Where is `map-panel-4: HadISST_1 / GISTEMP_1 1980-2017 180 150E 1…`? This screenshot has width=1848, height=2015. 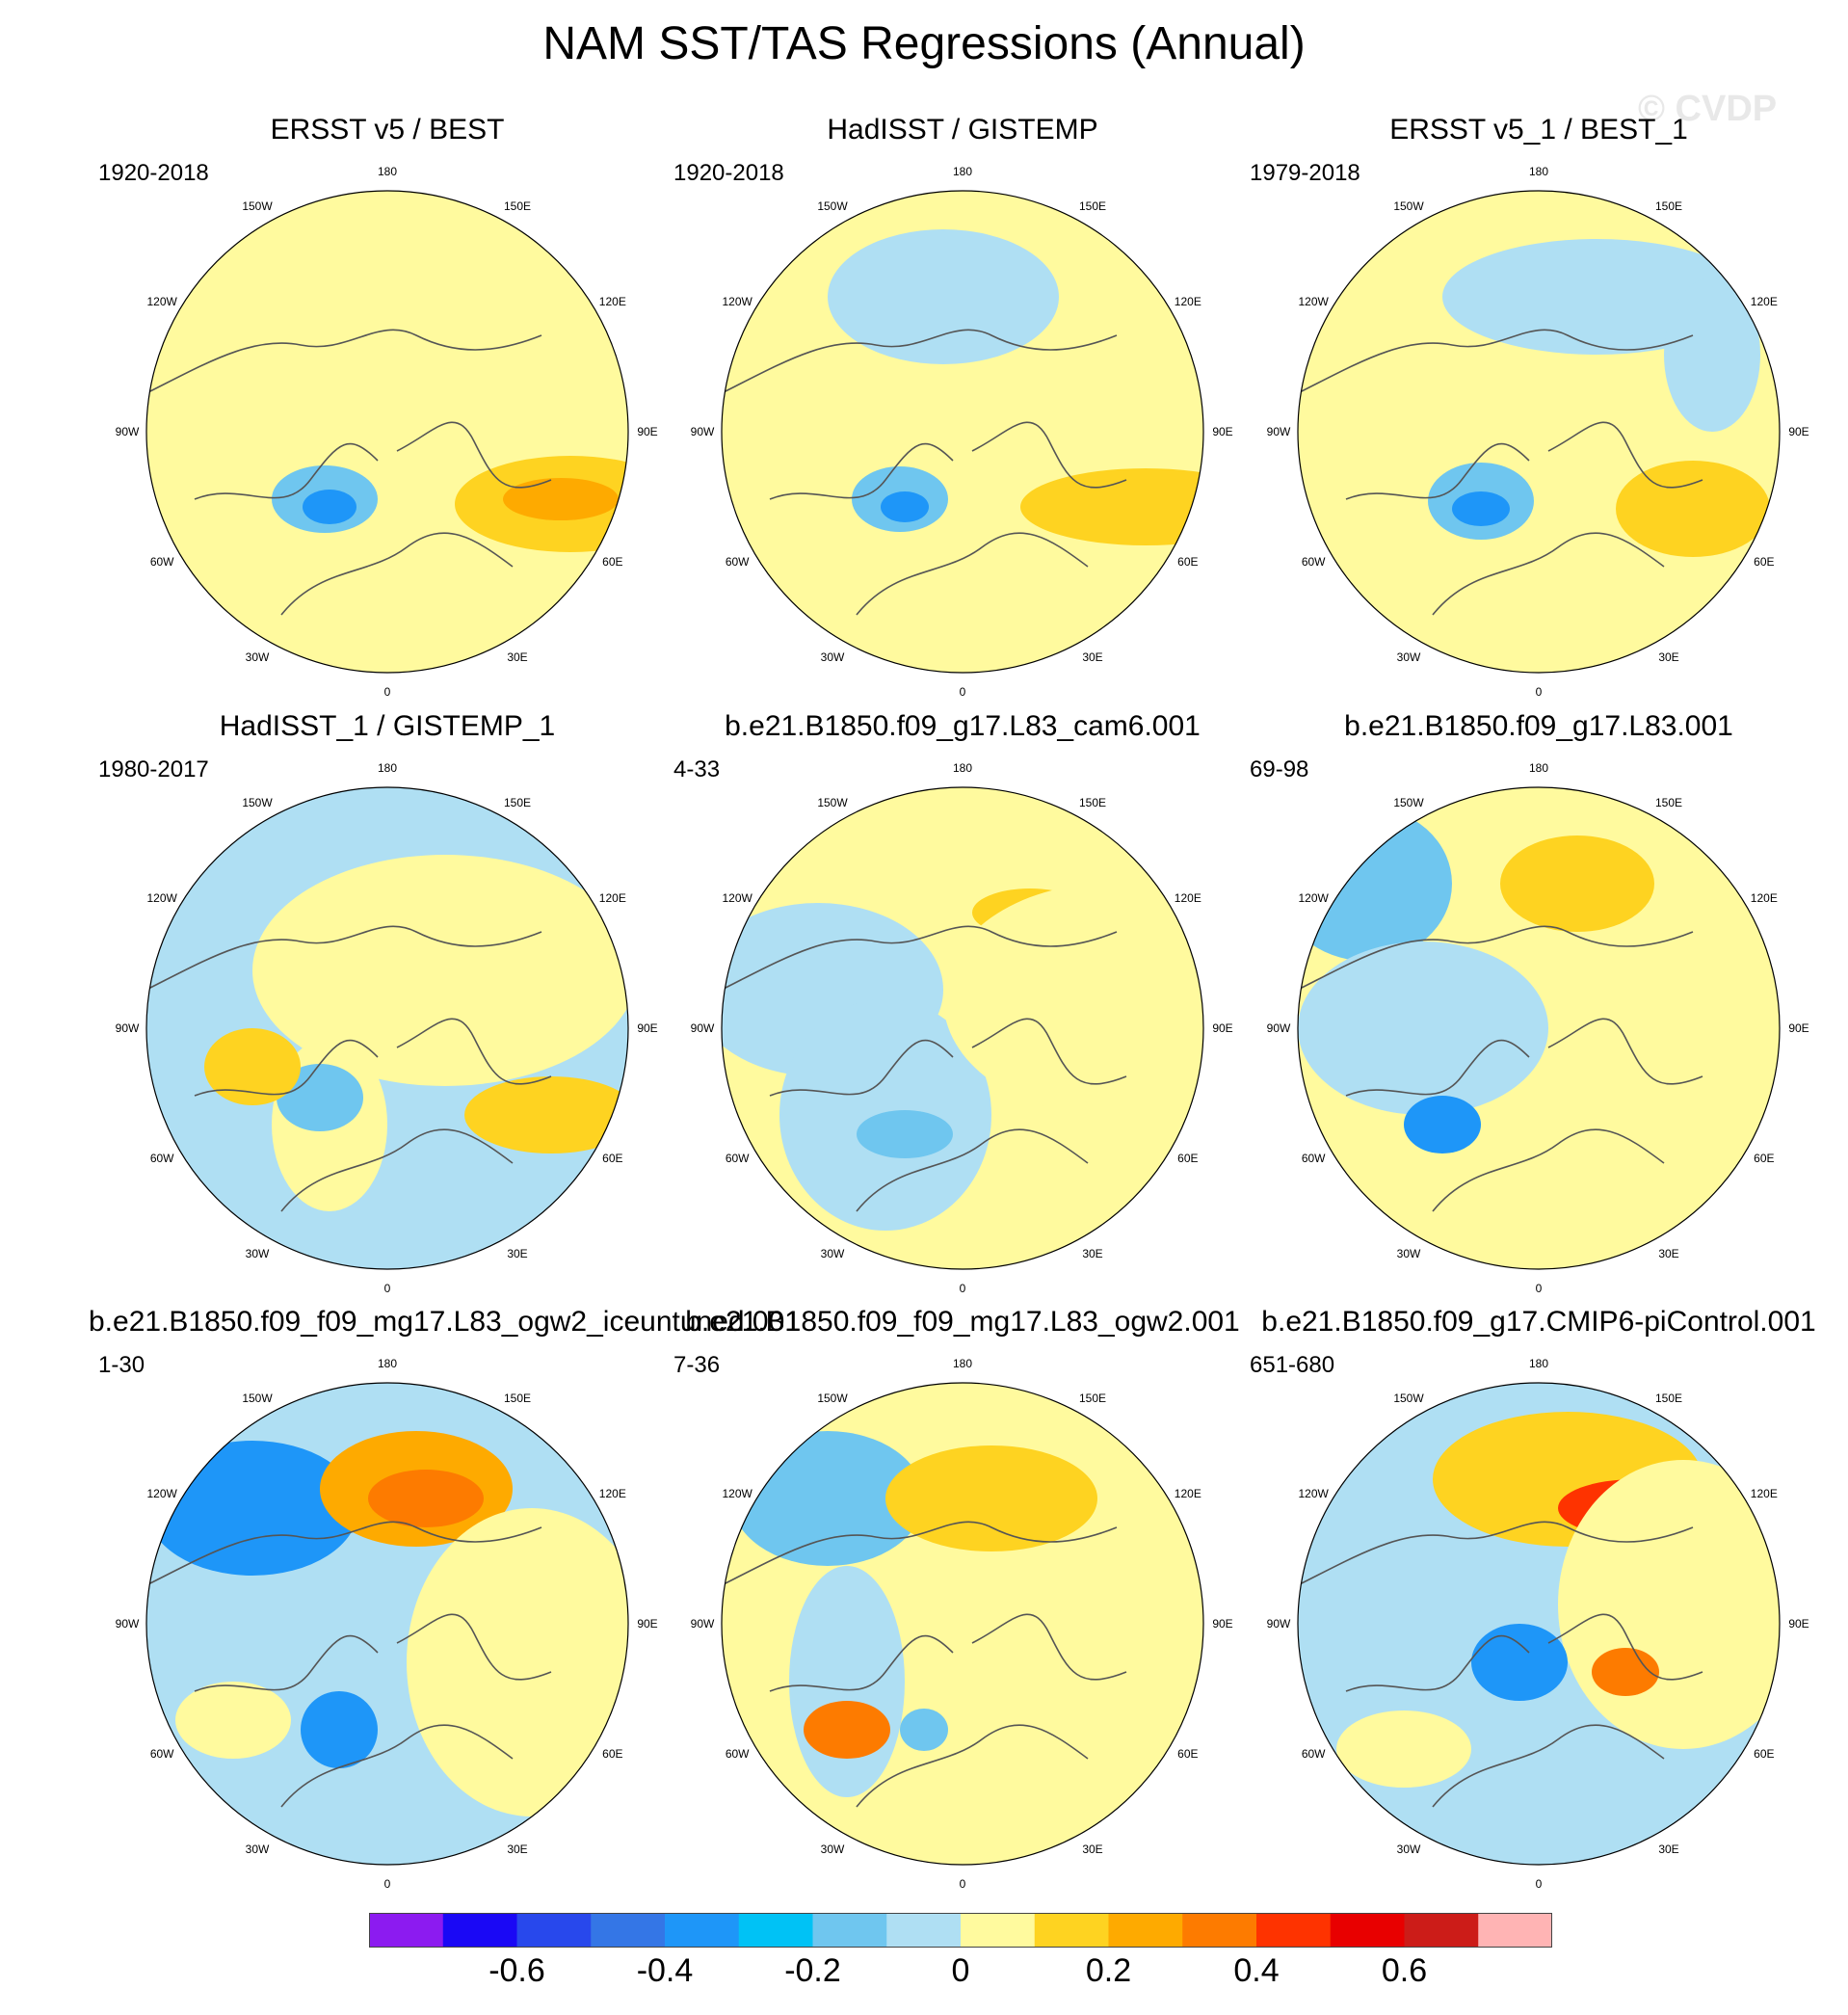 map-panel-4: HadISST_1 / GISTEMP_1 1980-2017 180 150E 1… is located at coordinates (387, 1009).